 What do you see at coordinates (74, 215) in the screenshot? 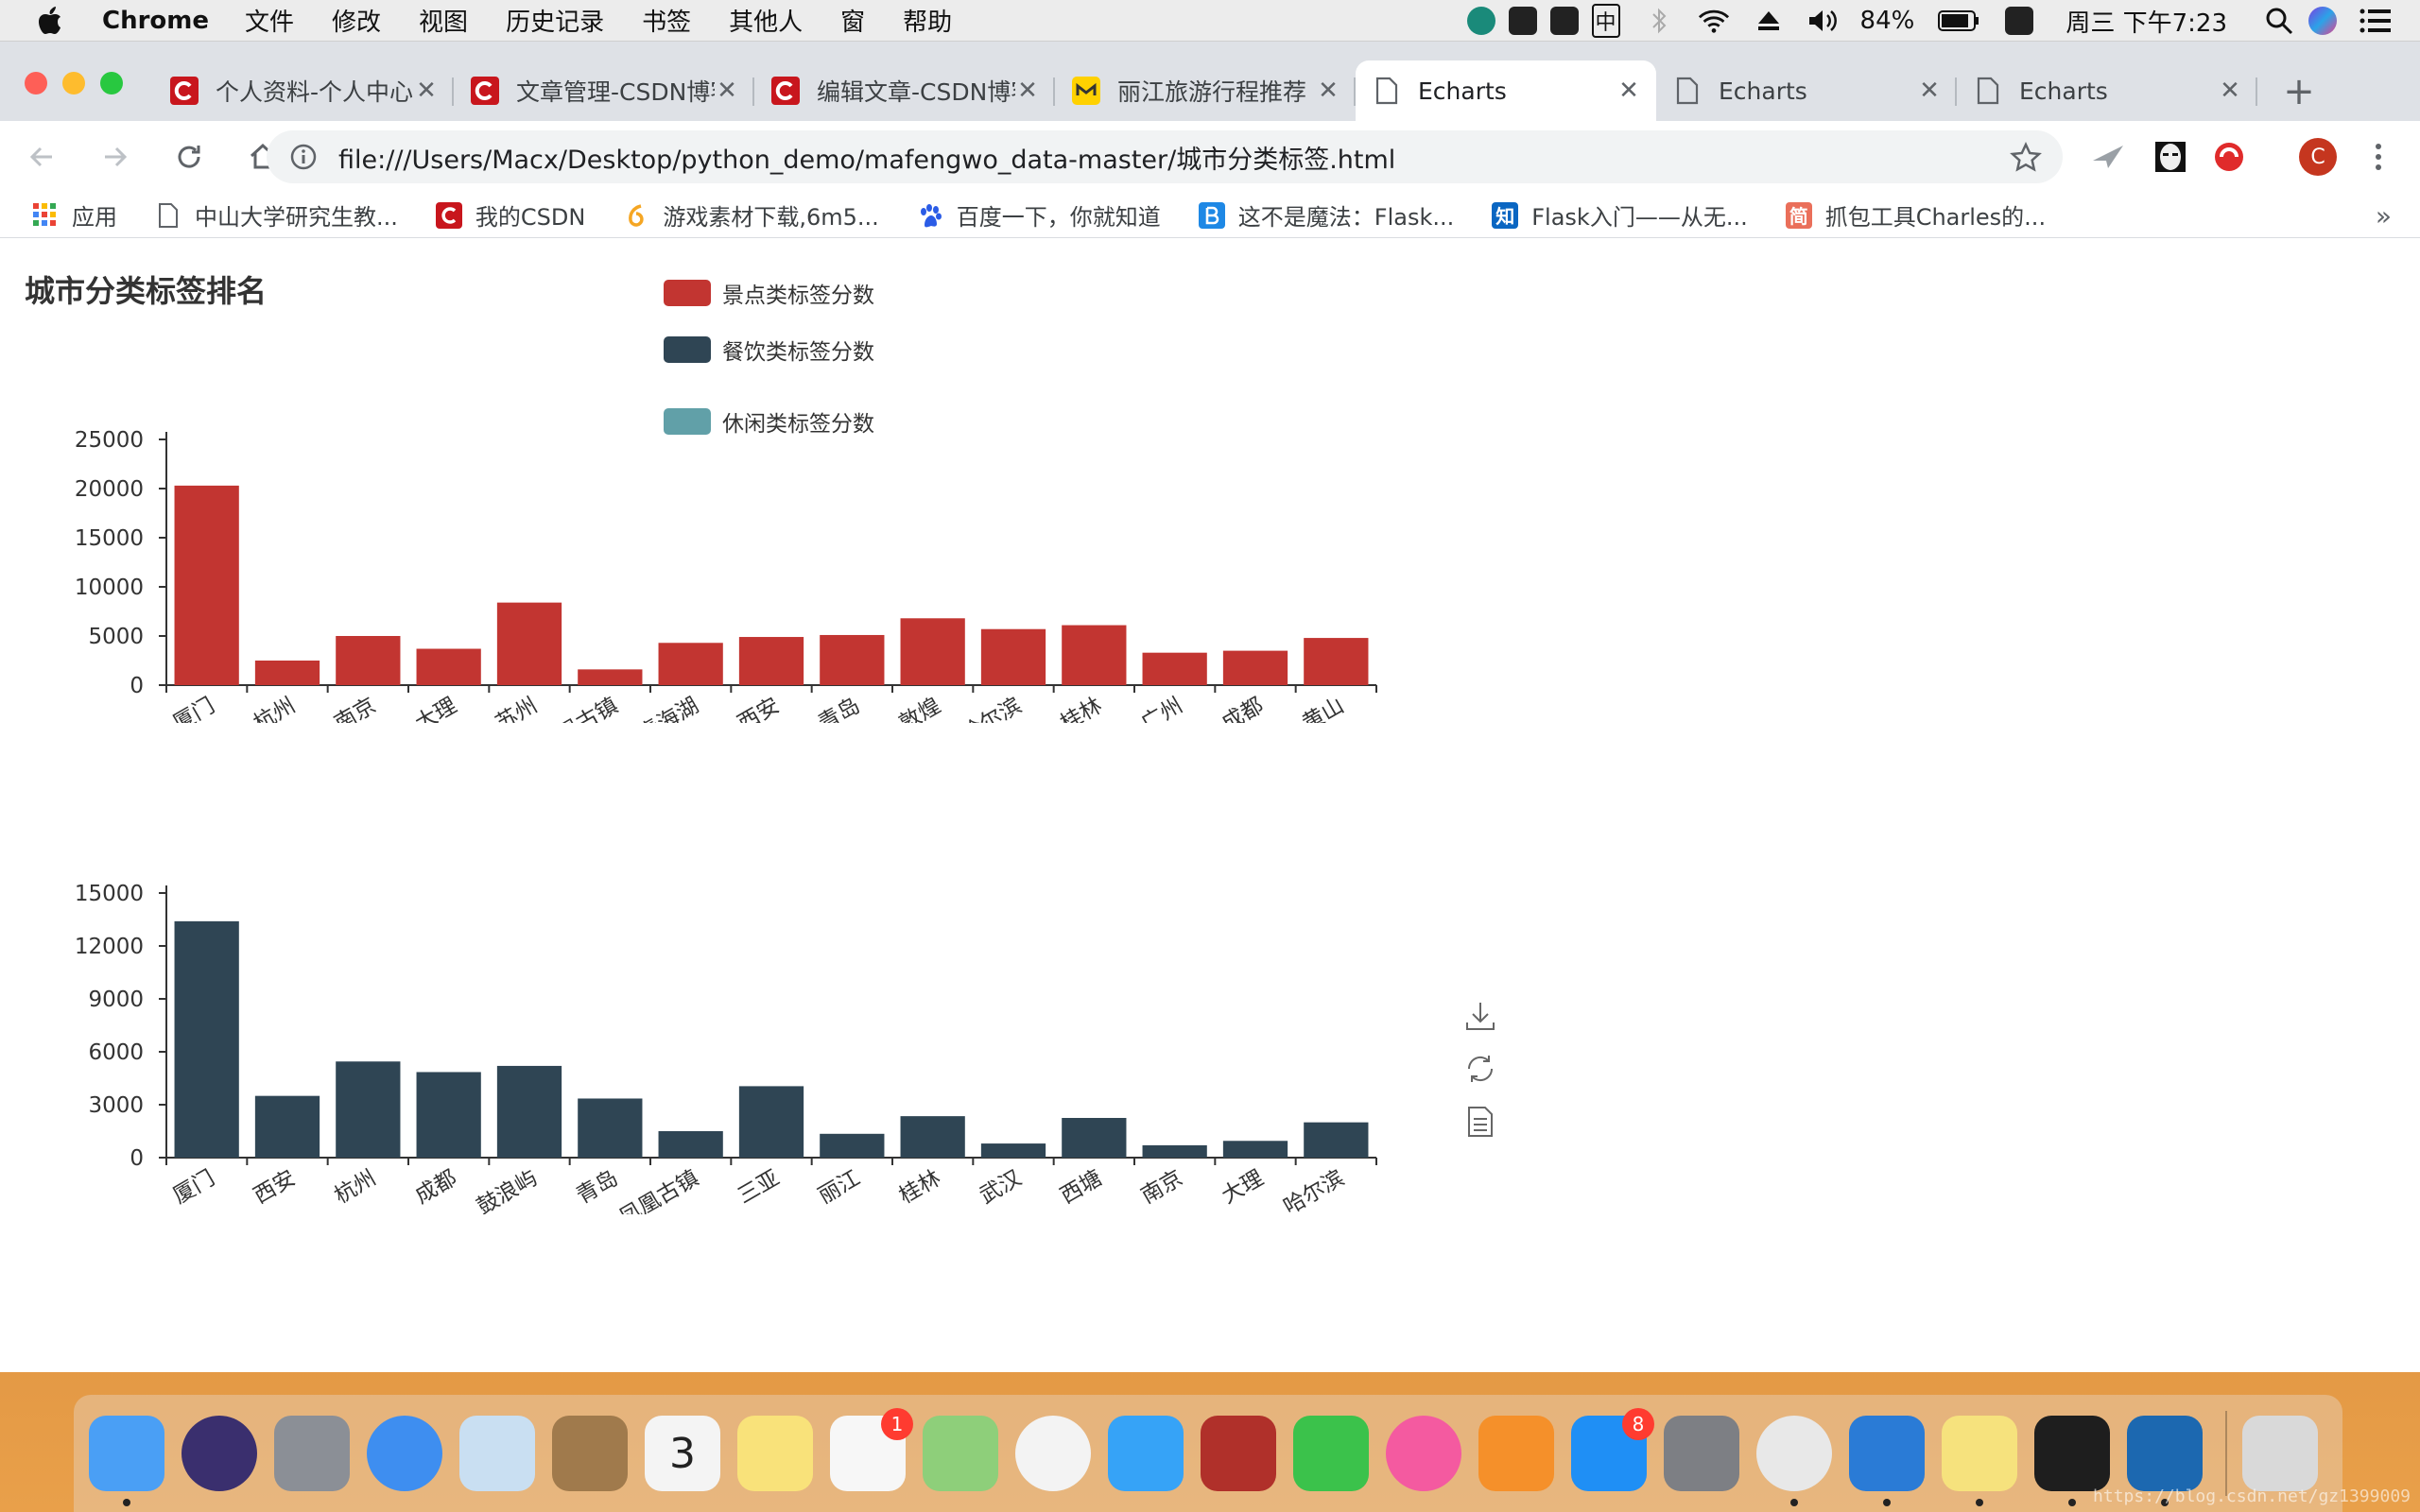
I see `bookmark-item: 应用` at bounding box center [74, 215].